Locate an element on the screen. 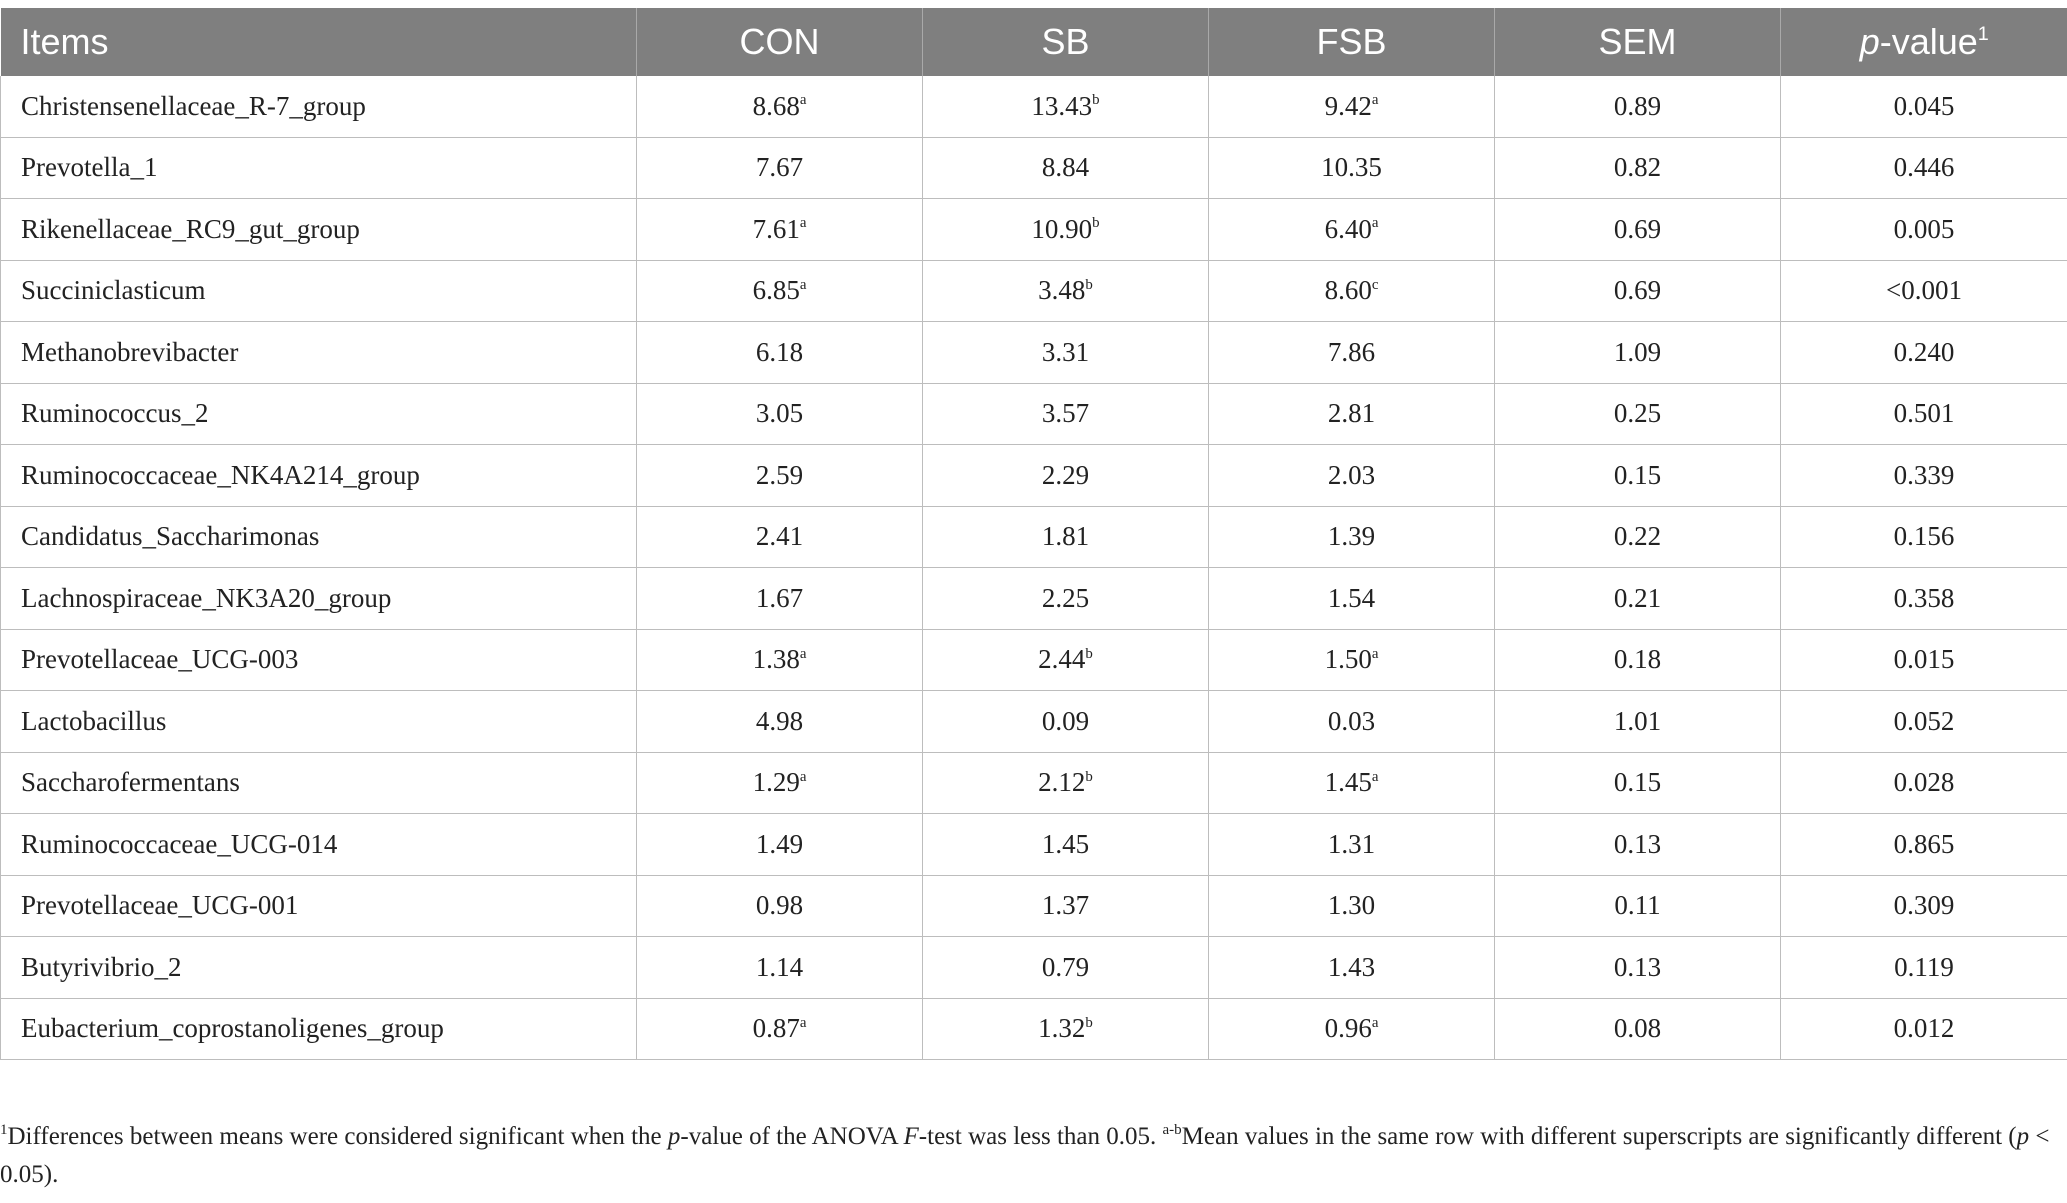 Image resolution: width=2067 pixels, height=1203 pixels. cell-fsb-value: 6.40 is located at coordinates (1348, 228).